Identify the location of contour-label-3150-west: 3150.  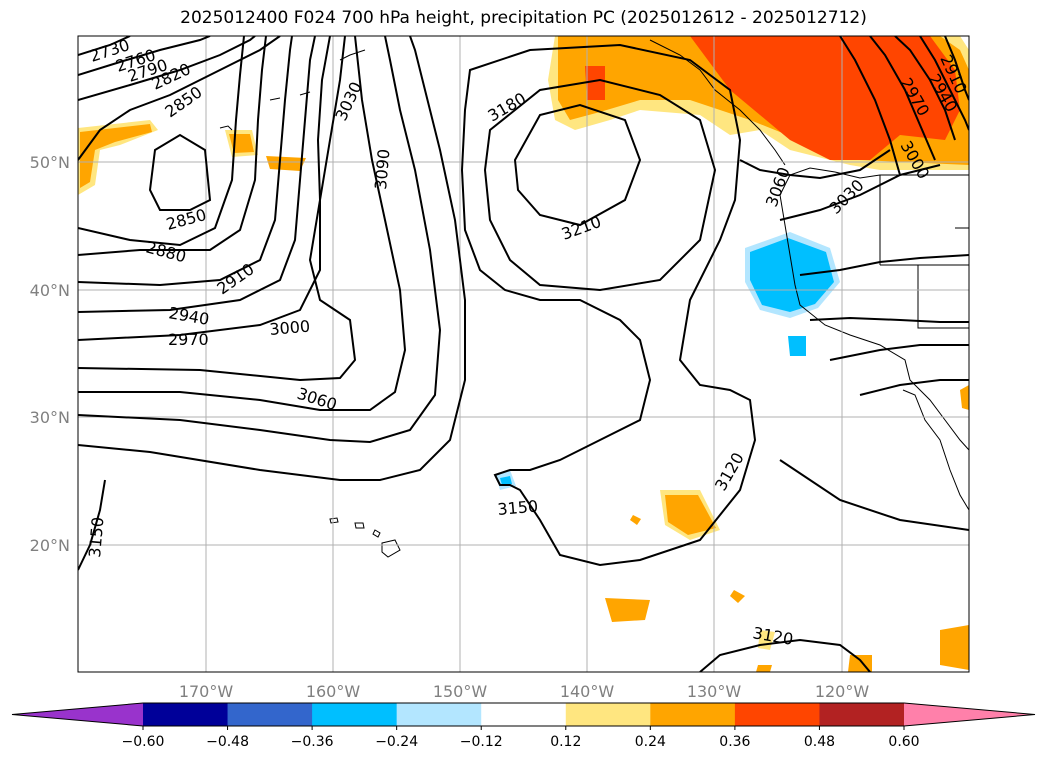
(96, 537).